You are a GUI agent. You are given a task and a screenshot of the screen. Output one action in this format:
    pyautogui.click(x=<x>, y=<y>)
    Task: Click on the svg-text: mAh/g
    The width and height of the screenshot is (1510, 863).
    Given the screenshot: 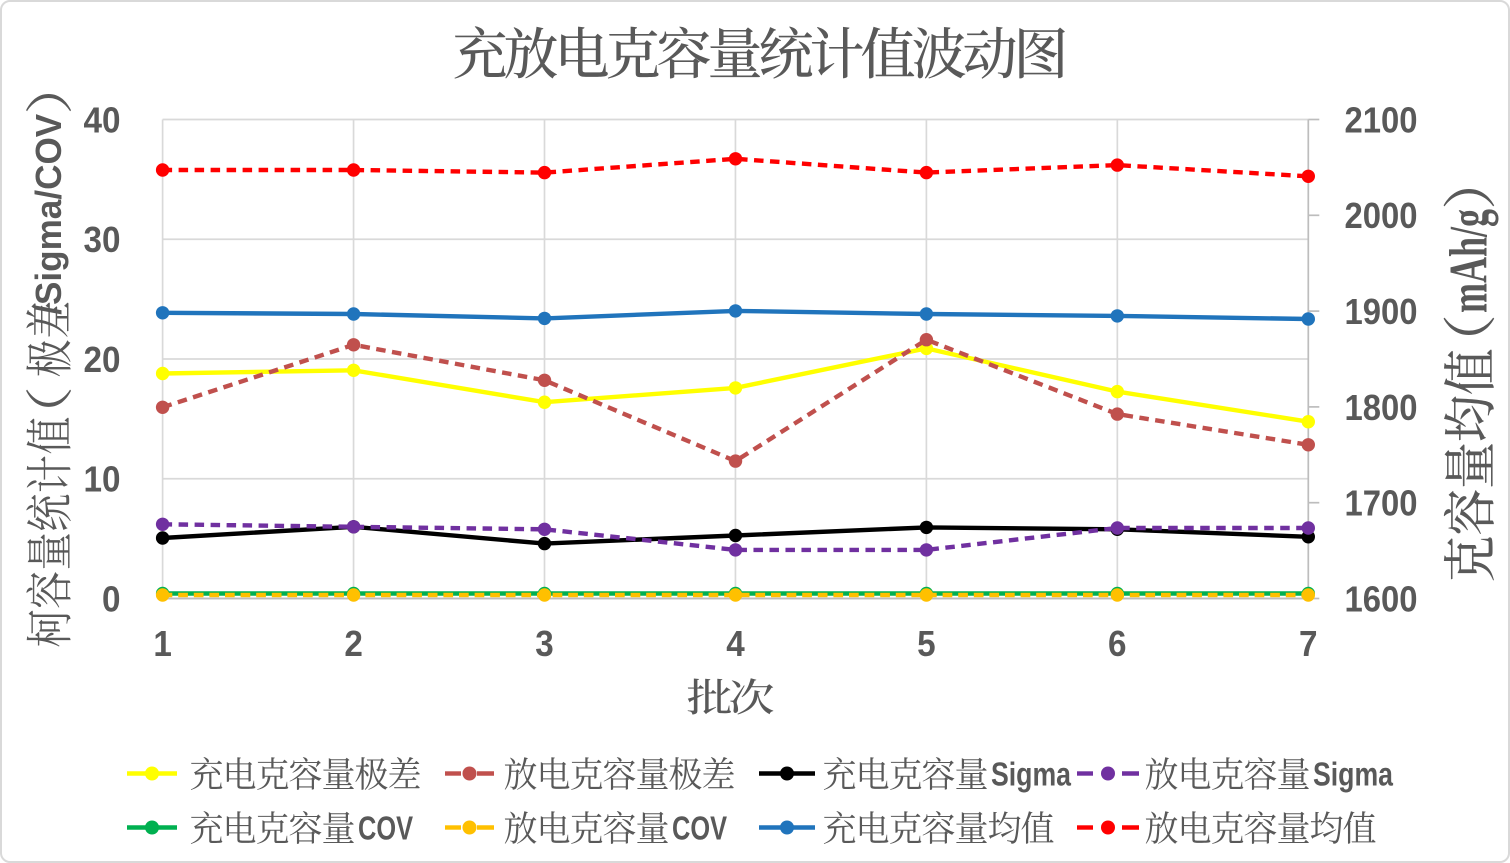 What is the action you would take?
    pyautogui.click(x=1469, y=261)
    